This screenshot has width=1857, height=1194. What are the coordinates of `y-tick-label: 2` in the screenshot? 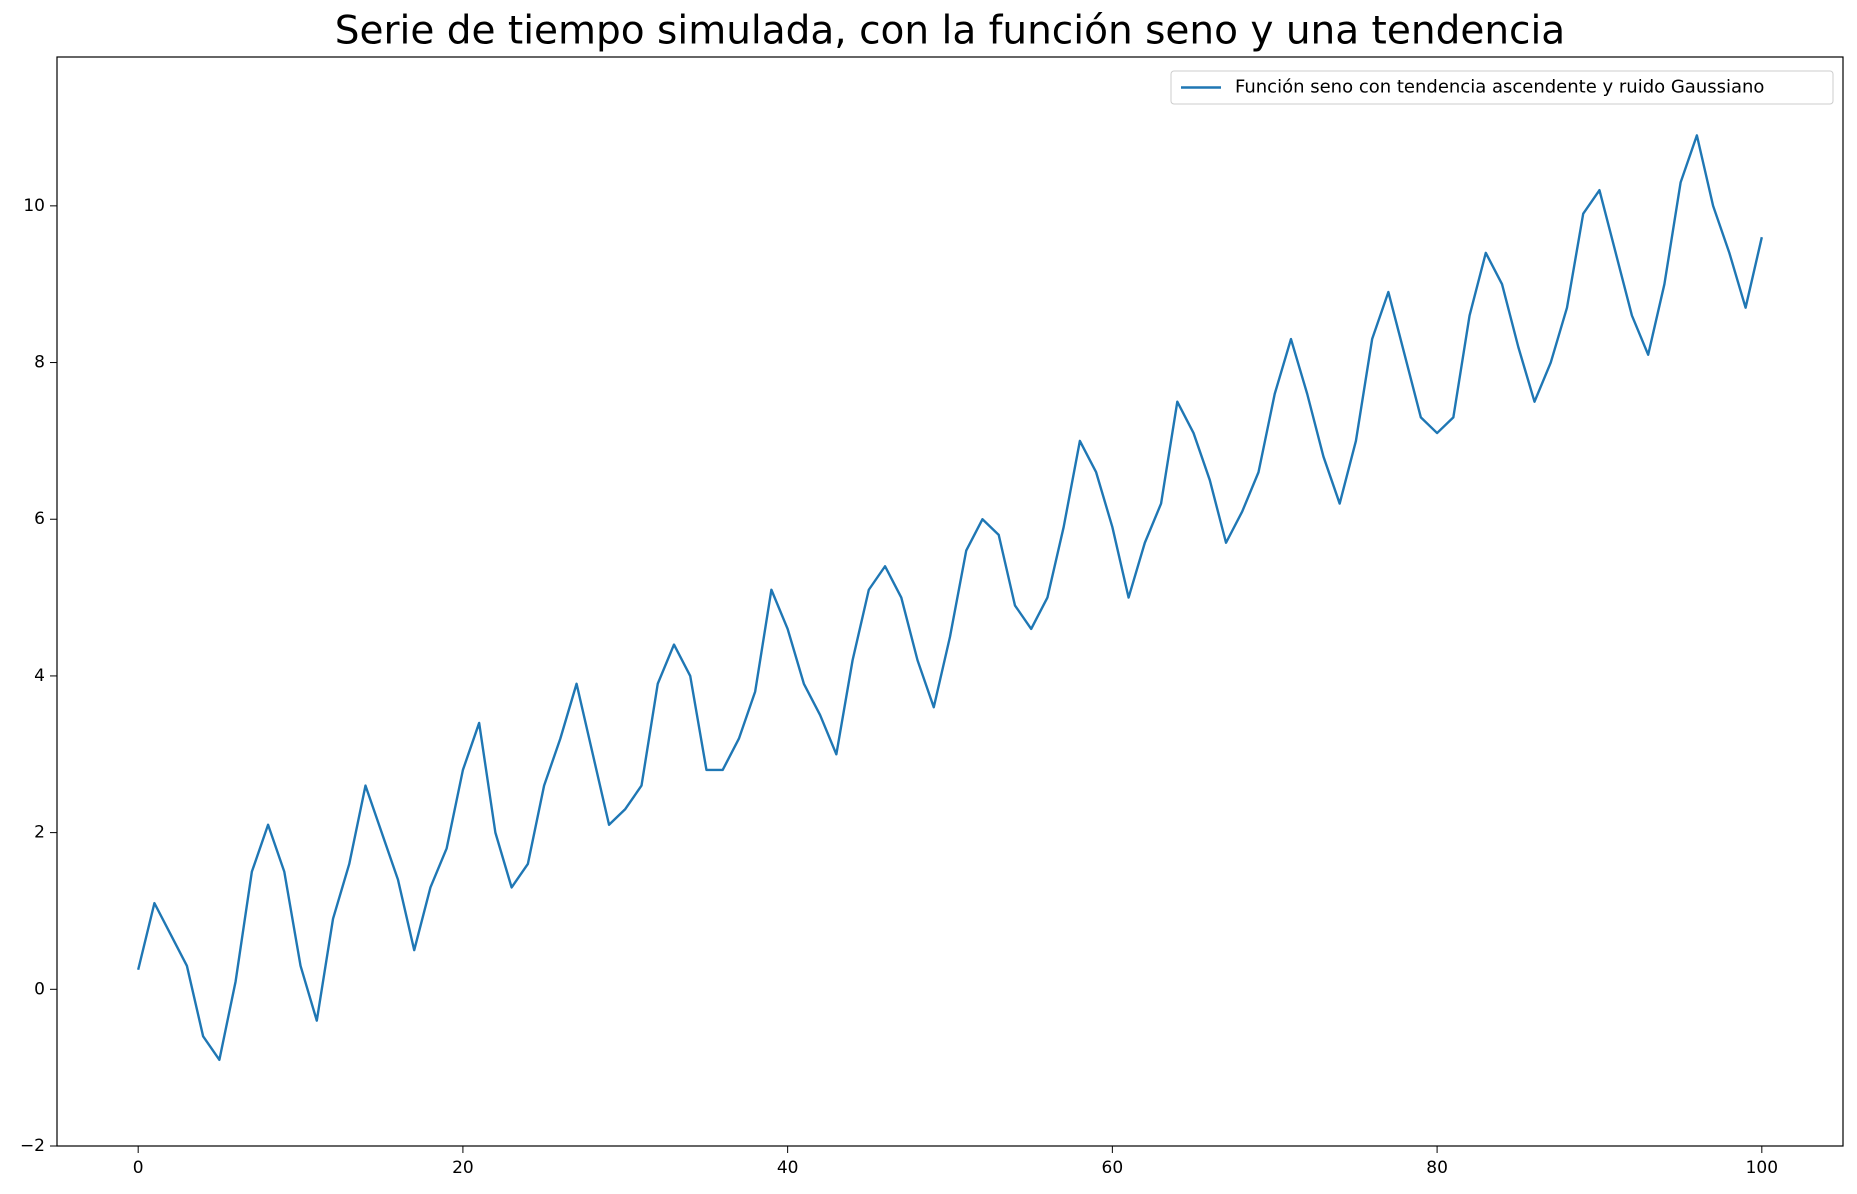 It's located at (39, 833).